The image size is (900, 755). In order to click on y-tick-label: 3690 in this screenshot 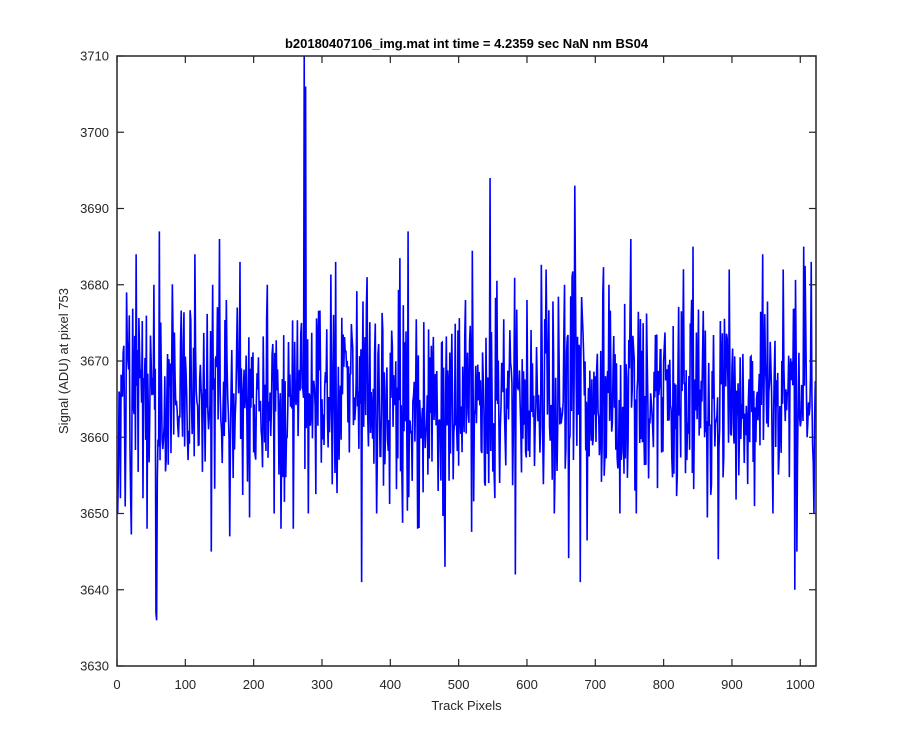, I will do `click(94, 208)`.